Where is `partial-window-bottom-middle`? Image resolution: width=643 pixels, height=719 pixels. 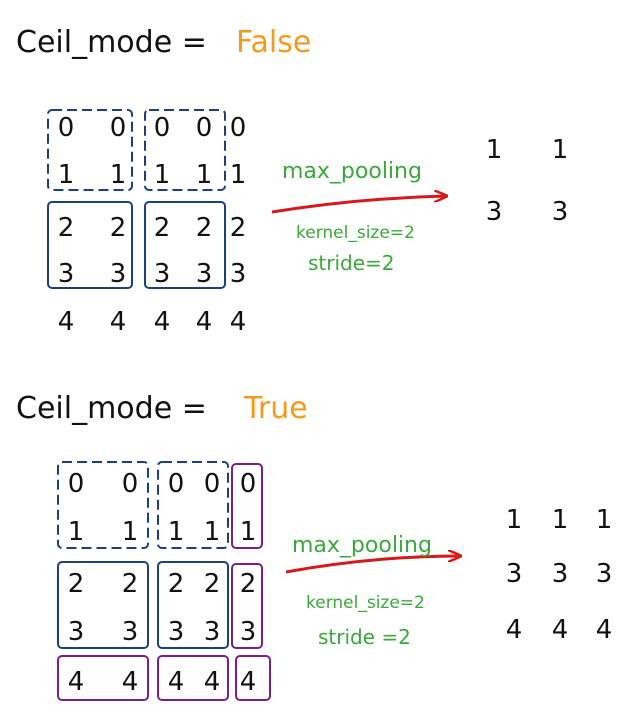 partial-window-bottom-middle is located at coordinates (193, 678).